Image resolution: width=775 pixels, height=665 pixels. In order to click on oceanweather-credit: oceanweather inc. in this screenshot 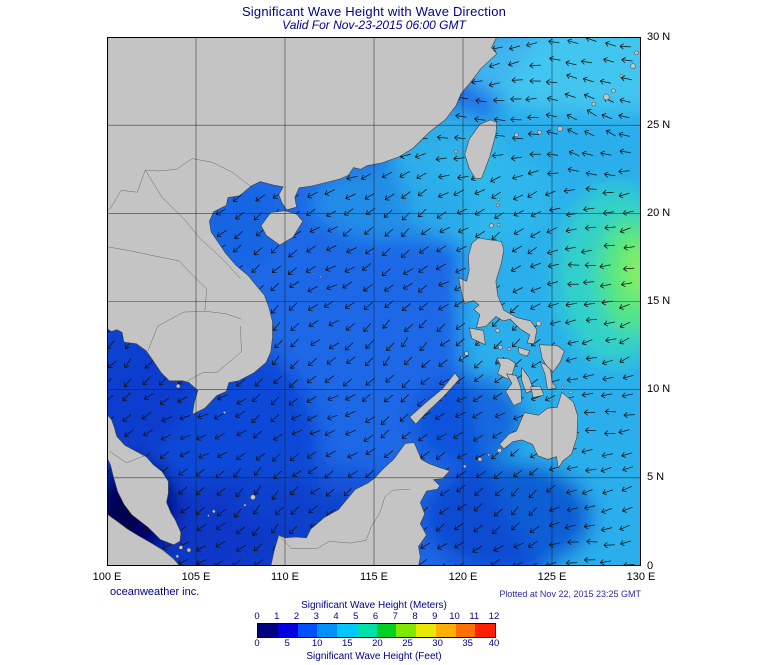, I will do `click(155, 592)`.